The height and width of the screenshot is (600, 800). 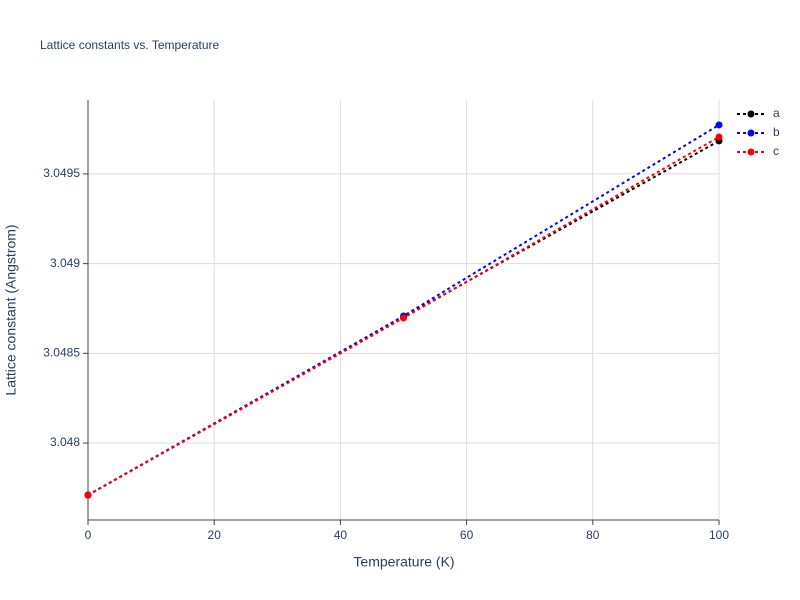 I want to click on legend-label: a, so click(x=776, y=113).